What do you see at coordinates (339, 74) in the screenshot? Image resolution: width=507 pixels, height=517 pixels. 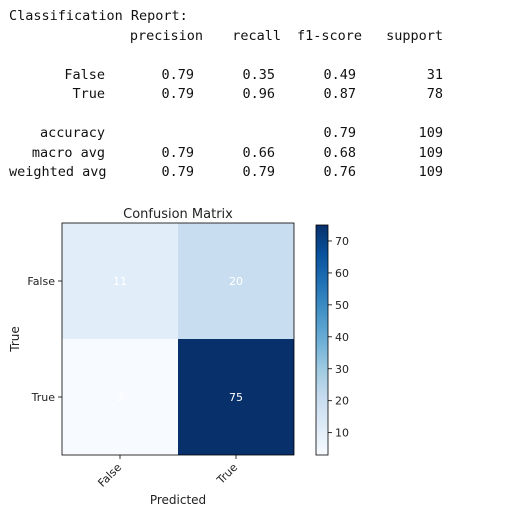 I see `row-f1: 0.49` at bounding box center [339, 74].